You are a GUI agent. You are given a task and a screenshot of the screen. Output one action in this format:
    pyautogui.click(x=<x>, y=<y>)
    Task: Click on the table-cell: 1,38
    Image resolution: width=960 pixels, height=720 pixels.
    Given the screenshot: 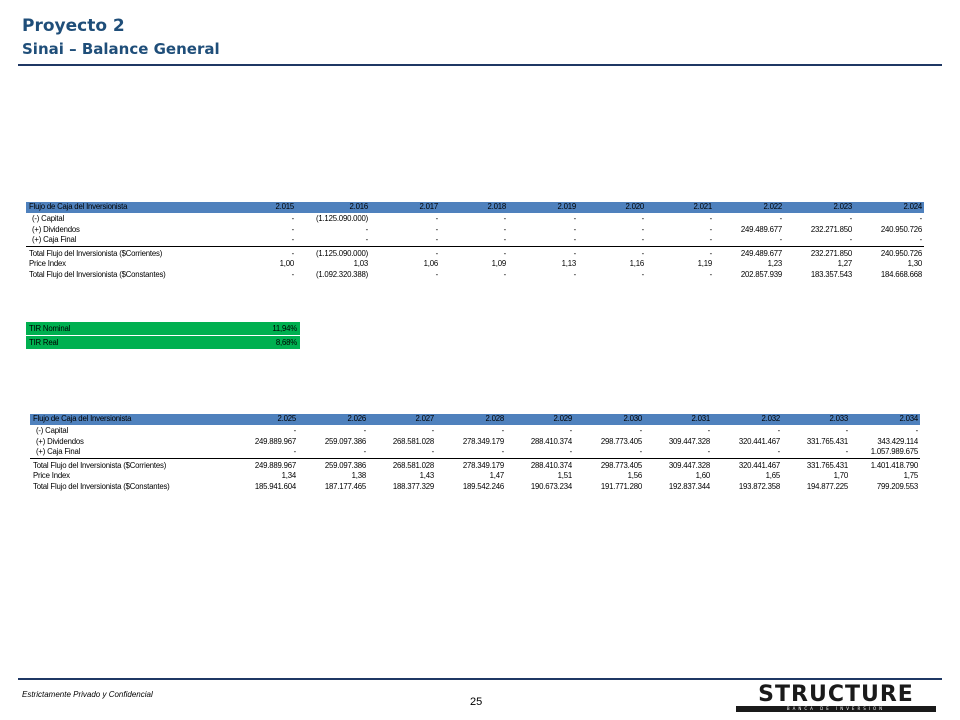 What is the action you would take?
    pyautogui.click(x=359, y=475)
    